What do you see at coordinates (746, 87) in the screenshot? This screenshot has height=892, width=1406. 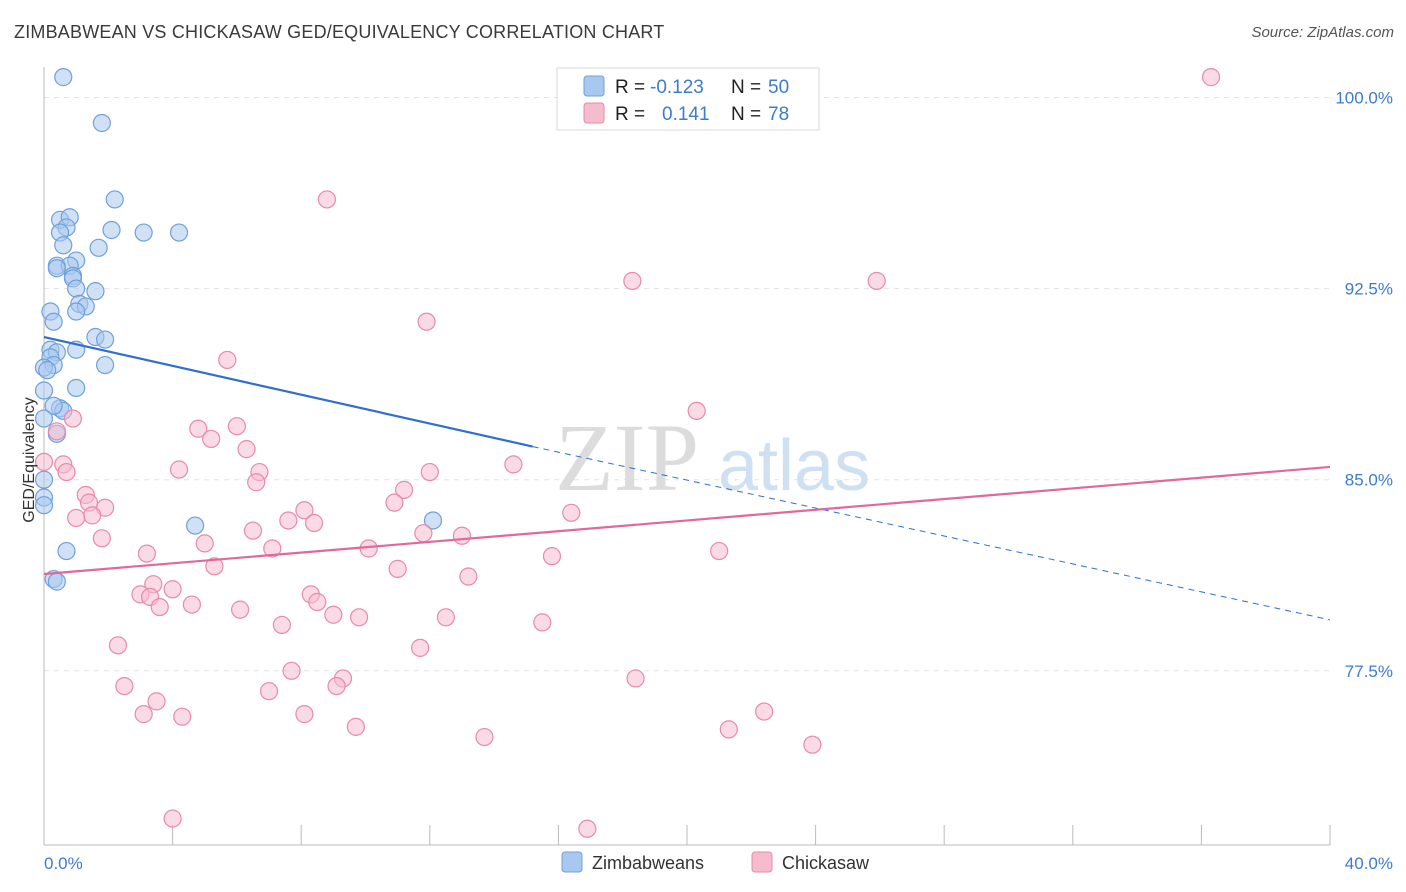 I see `legend-n-label-1: N =` at bounding box center [746, 87].